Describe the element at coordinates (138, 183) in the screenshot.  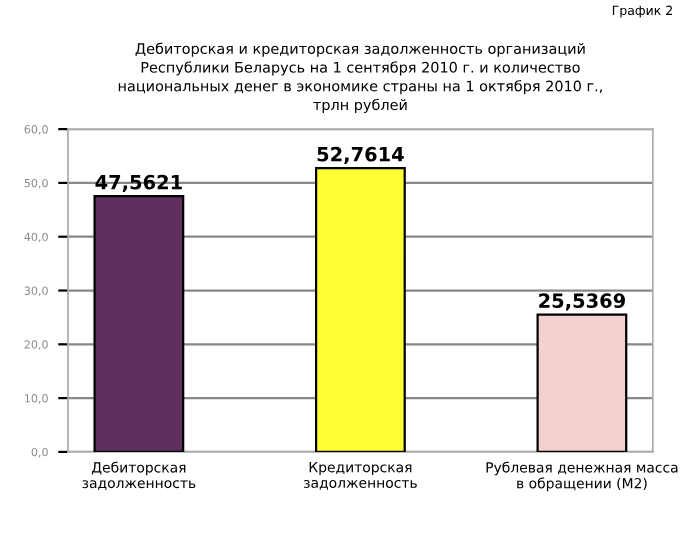
I see `data-label: 47,5621` at that location.